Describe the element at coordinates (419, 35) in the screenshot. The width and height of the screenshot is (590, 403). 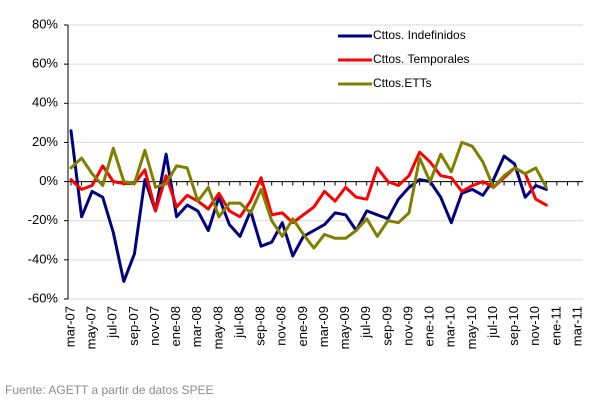
I see `legend-label: Cttos. Indefinidos` at that location.